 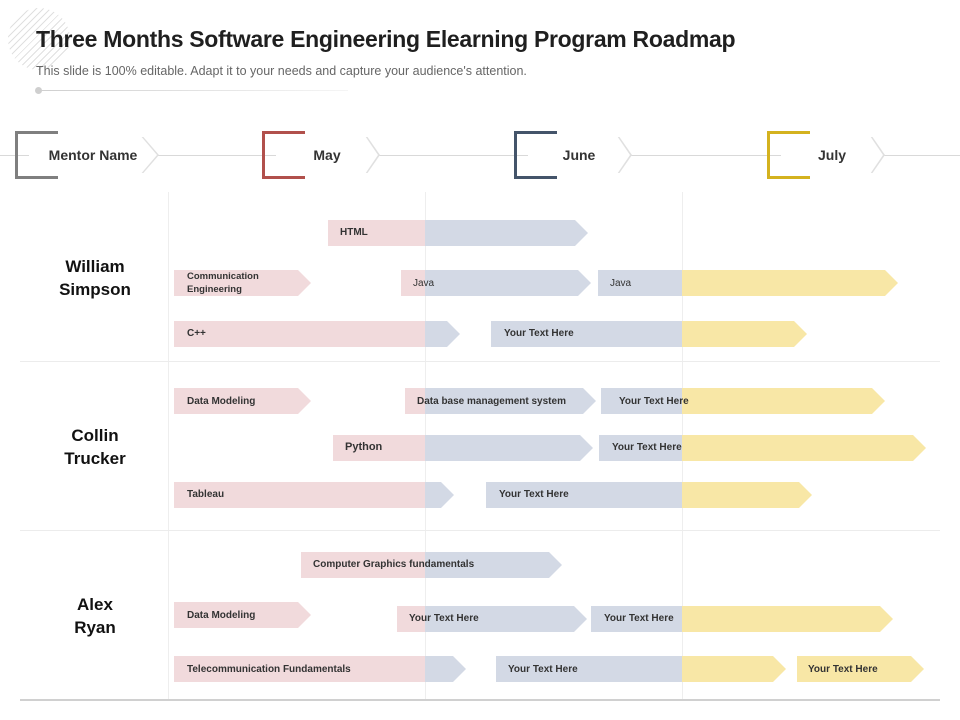 I want to click on task-label: HTML, so click(x=354, y=232).